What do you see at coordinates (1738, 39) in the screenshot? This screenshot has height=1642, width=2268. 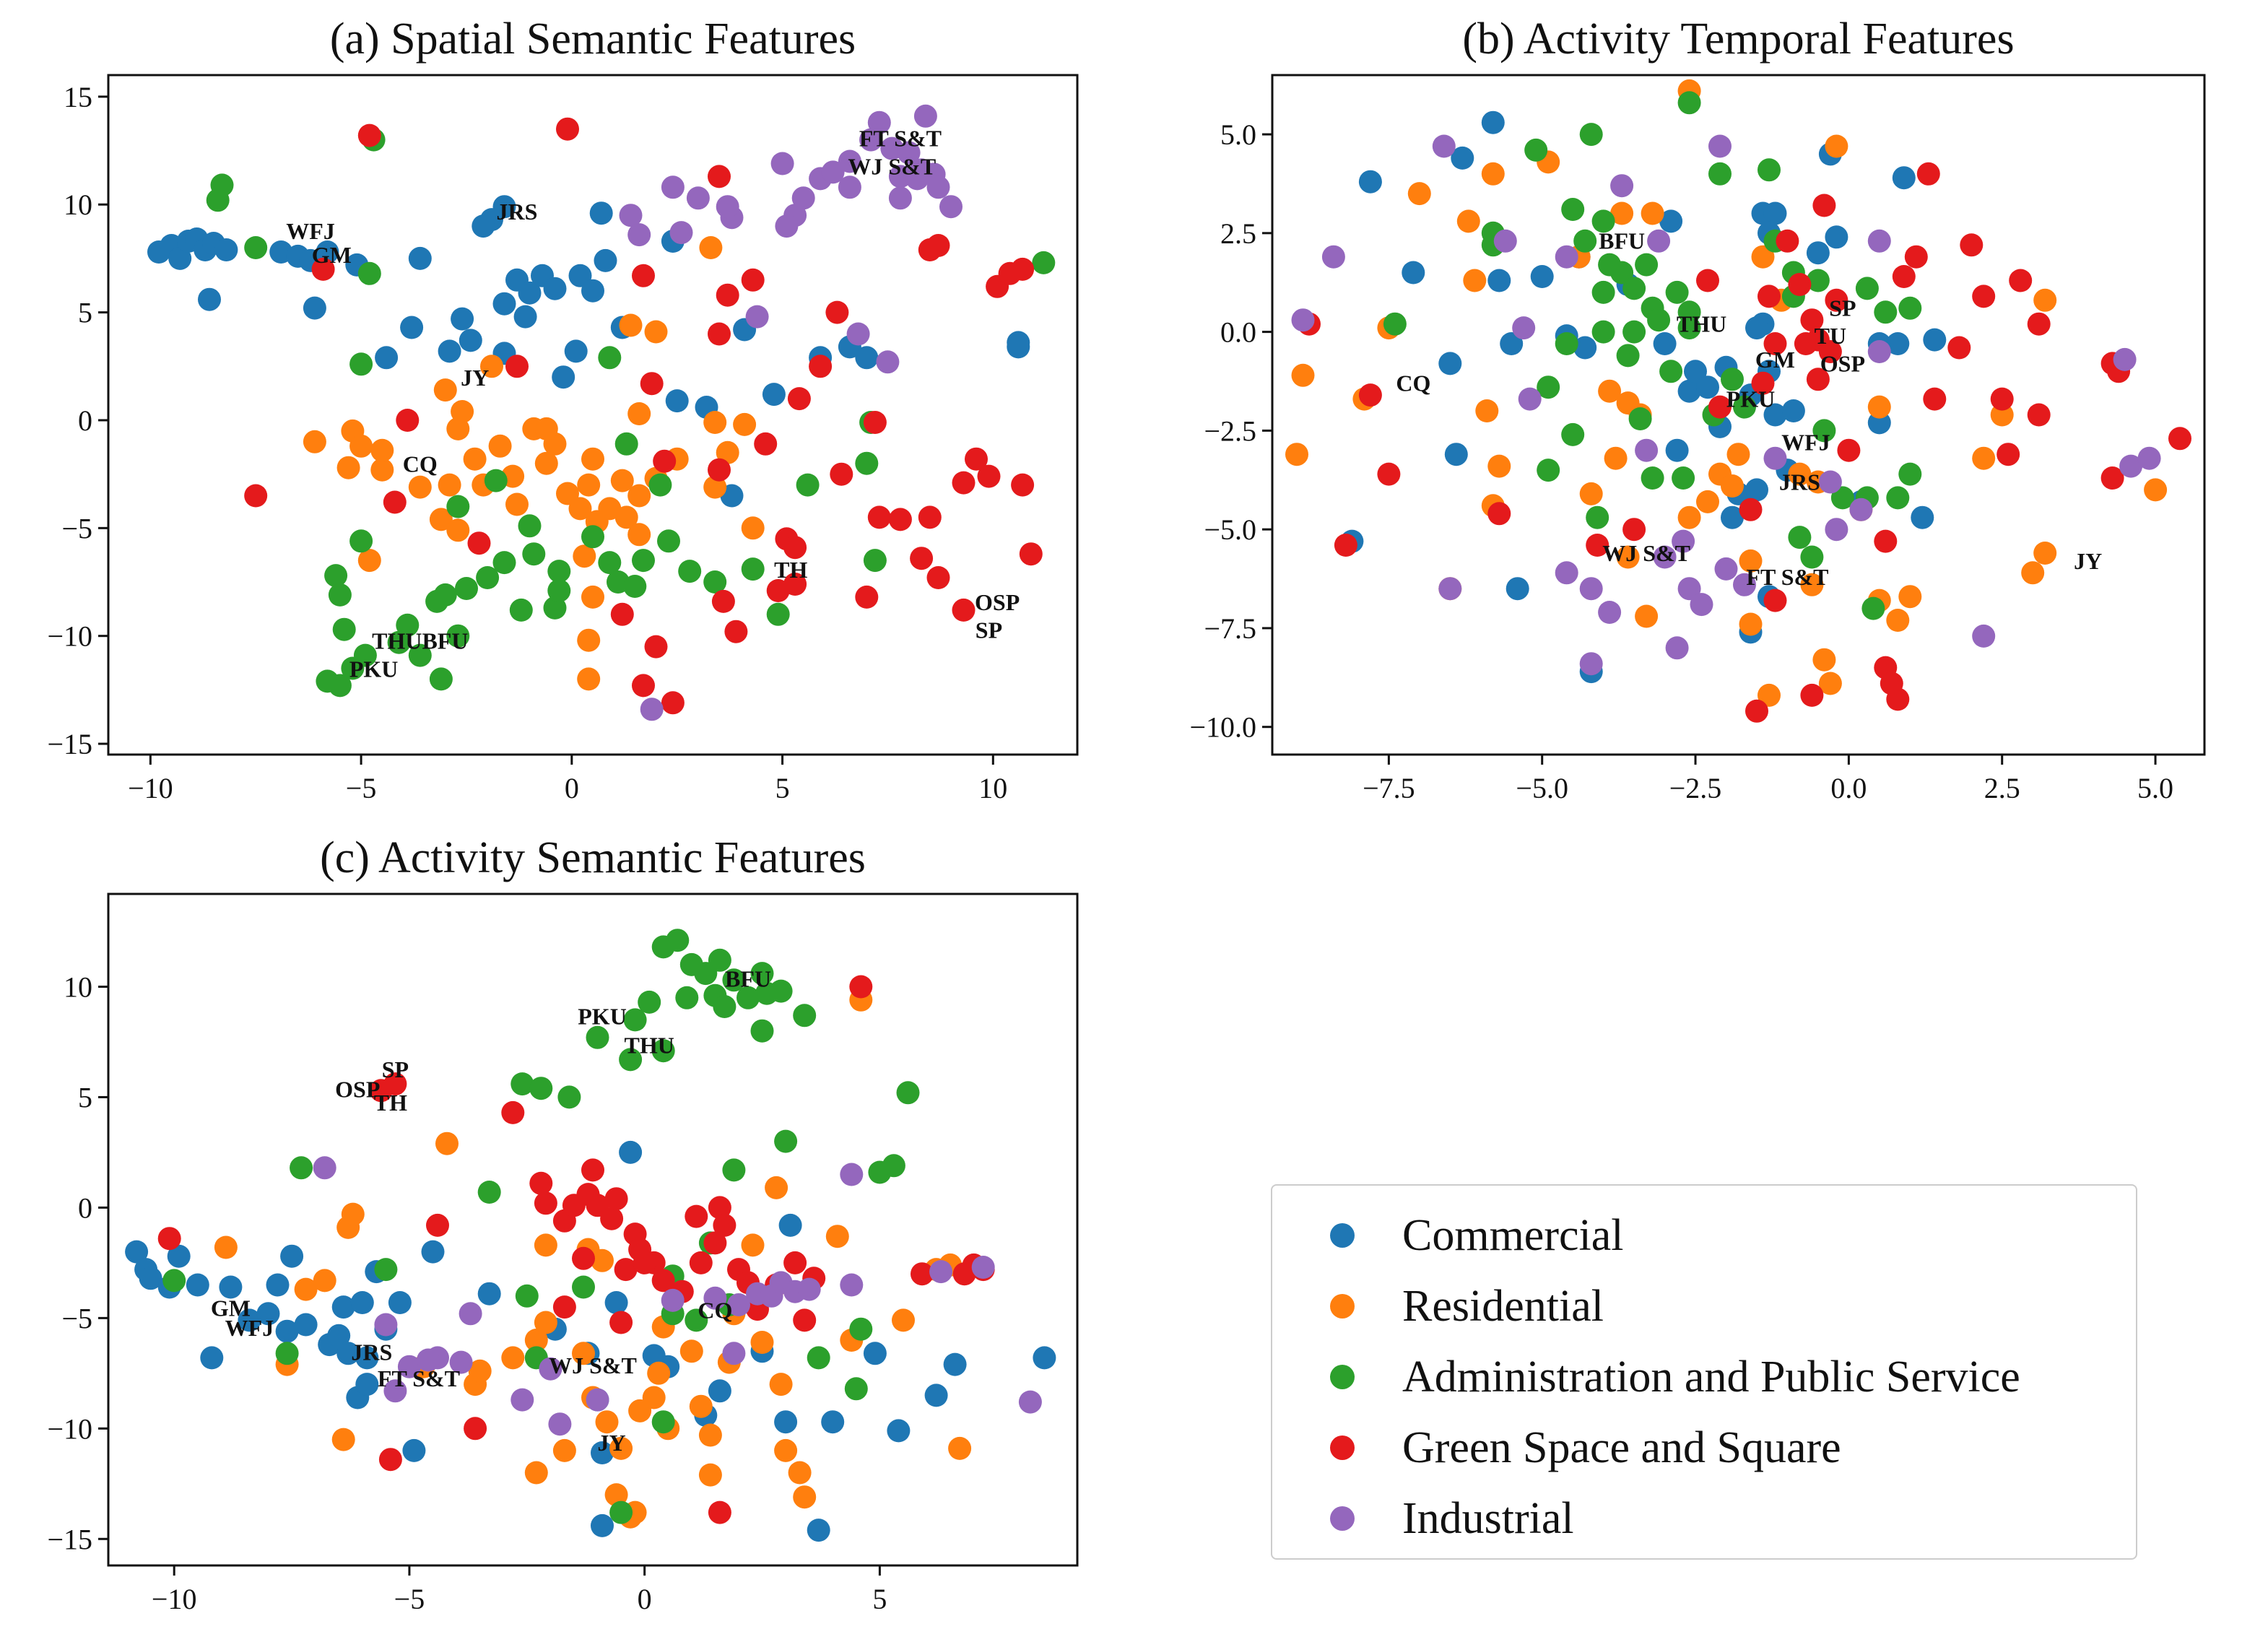 I see `panel-title: (b) Activity Temporal Features` at bounding box center [1738, 39].